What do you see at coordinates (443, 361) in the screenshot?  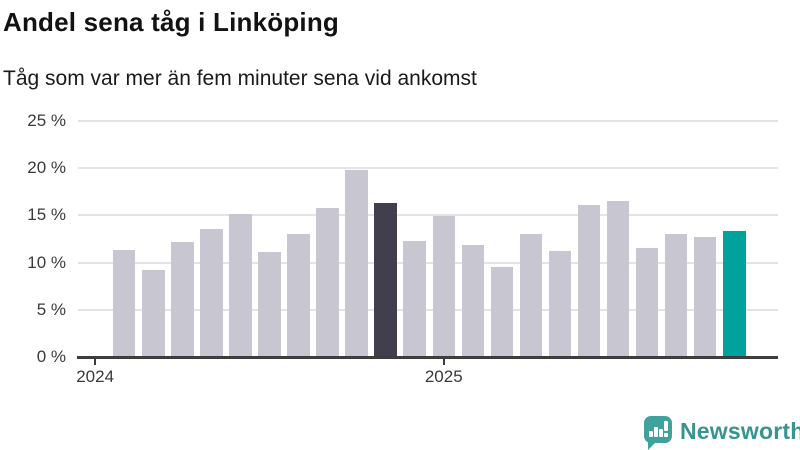 I see `x-axis-tick-2025` at bounding box center [443, 361].